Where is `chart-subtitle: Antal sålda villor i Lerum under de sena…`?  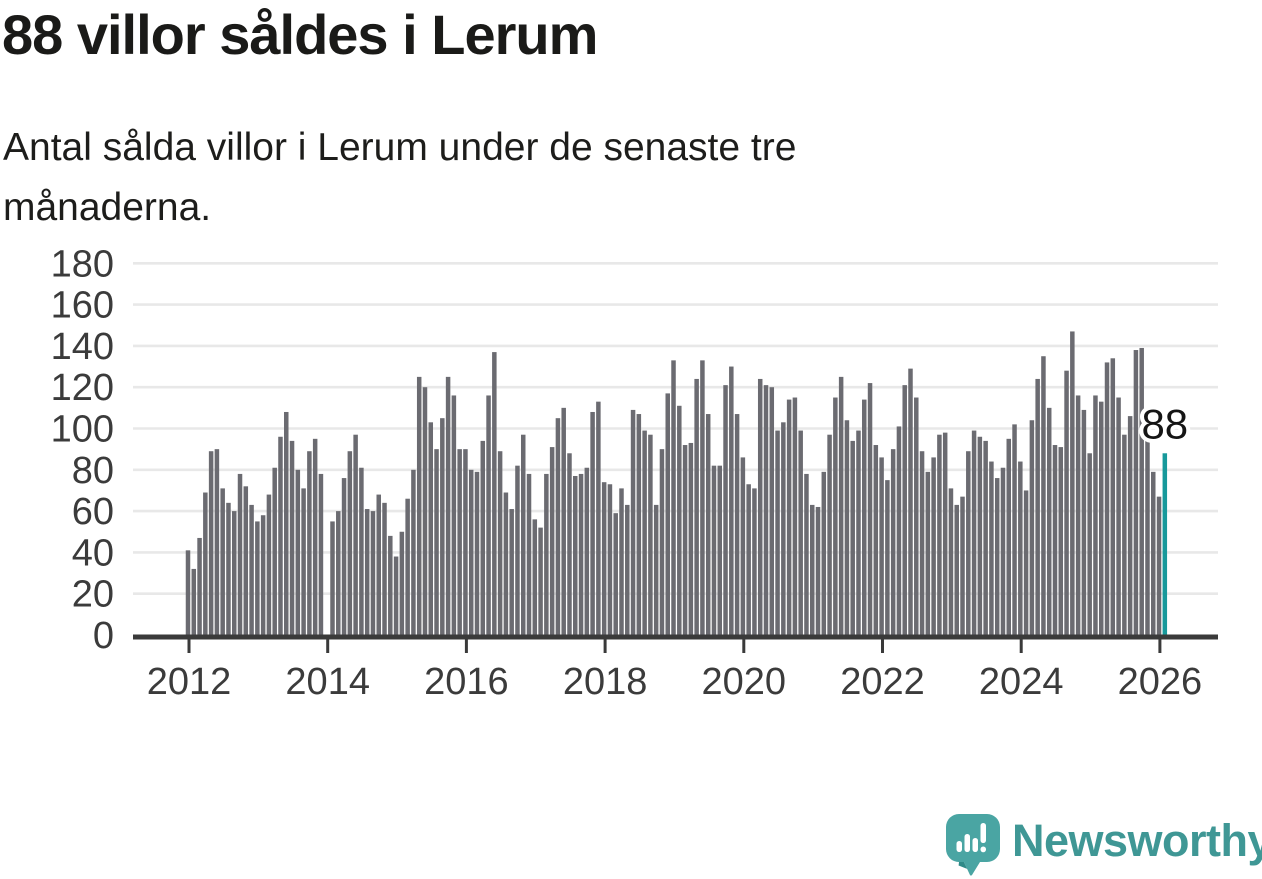 chart-subtitle: Antal sålda villor i Lerum under de sena… is located at coordinates (400, 178).